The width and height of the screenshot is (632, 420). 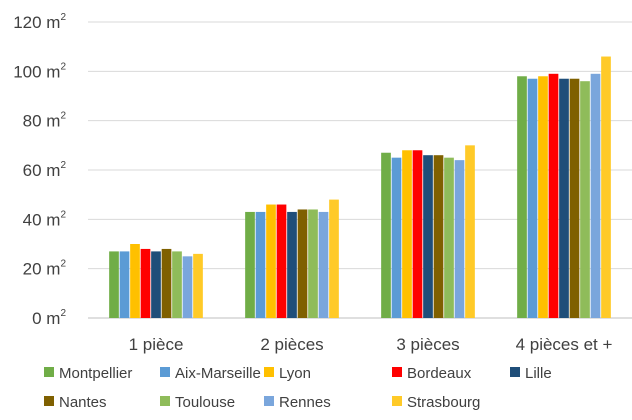 I want to click on legend-label: Montpellier, so click(x=95, y=373).